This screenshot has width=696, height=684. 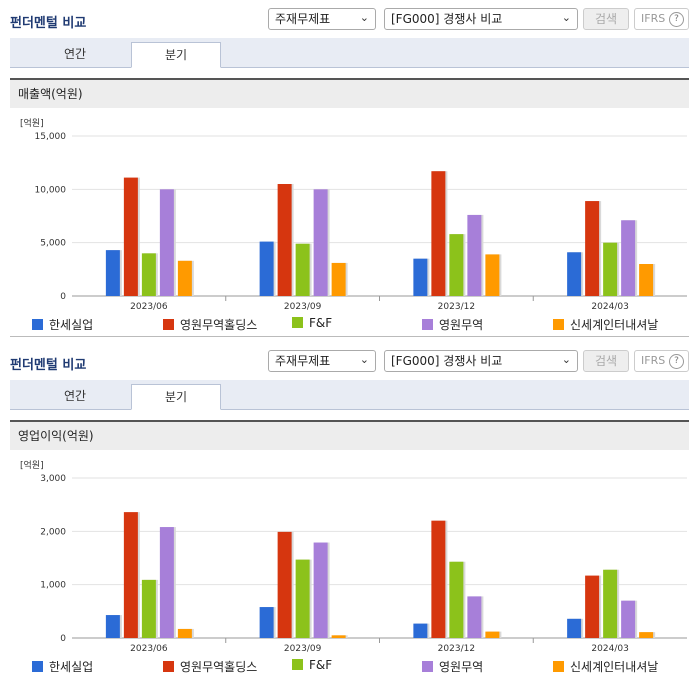 I want to click on x-tick-label: 2023/06, so click(x=149, y=307).